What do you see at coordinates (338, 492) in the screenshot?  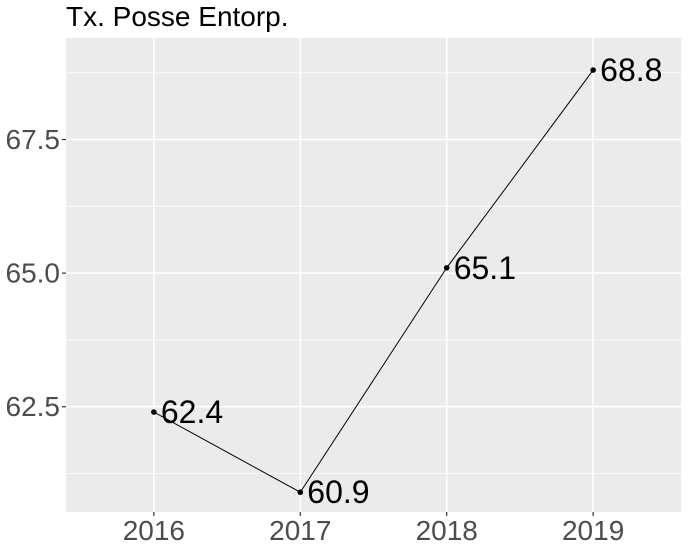 I see `data-label: 60.9` at bounding box center [338, 492].